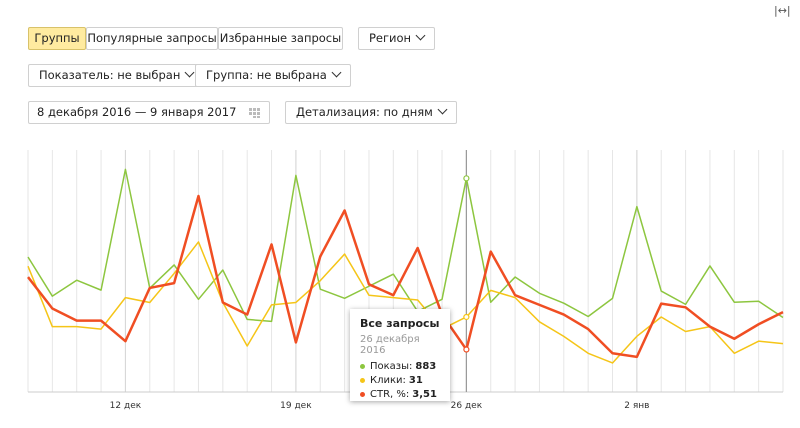 This screenshot has width=800, height=428. I want to click on x-tick-label: 26 дек, so click(467, 406).